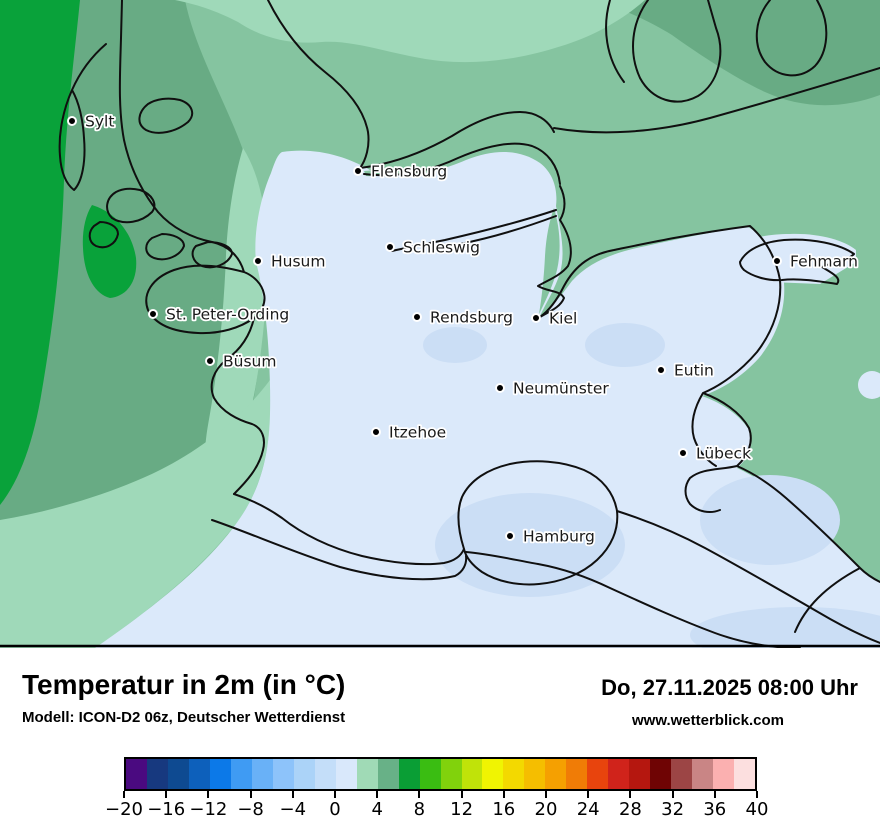 The height and width of the screenshot is (830, 880). Describe the element at coordinates (441, 248) in the screenshot. I see `city-label: Schleswig` at that location.